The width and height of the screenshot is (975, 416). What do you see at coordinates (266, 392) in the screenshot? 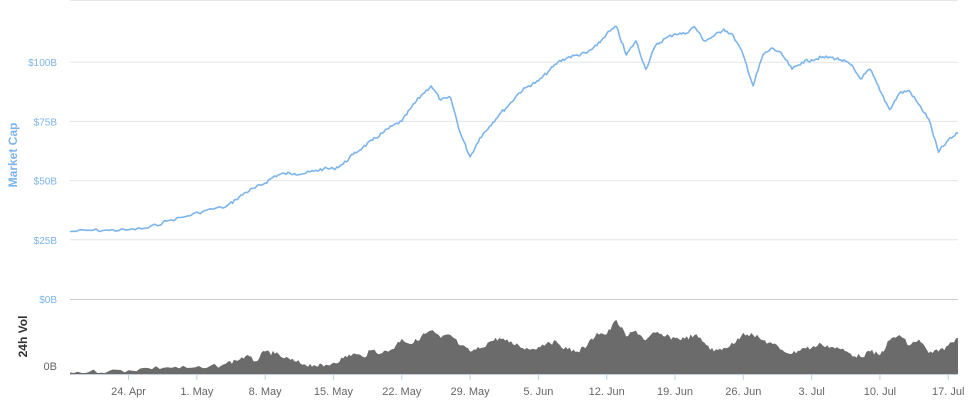
I see `x-tick-label: 8. May` at bounding box center [266, 392].